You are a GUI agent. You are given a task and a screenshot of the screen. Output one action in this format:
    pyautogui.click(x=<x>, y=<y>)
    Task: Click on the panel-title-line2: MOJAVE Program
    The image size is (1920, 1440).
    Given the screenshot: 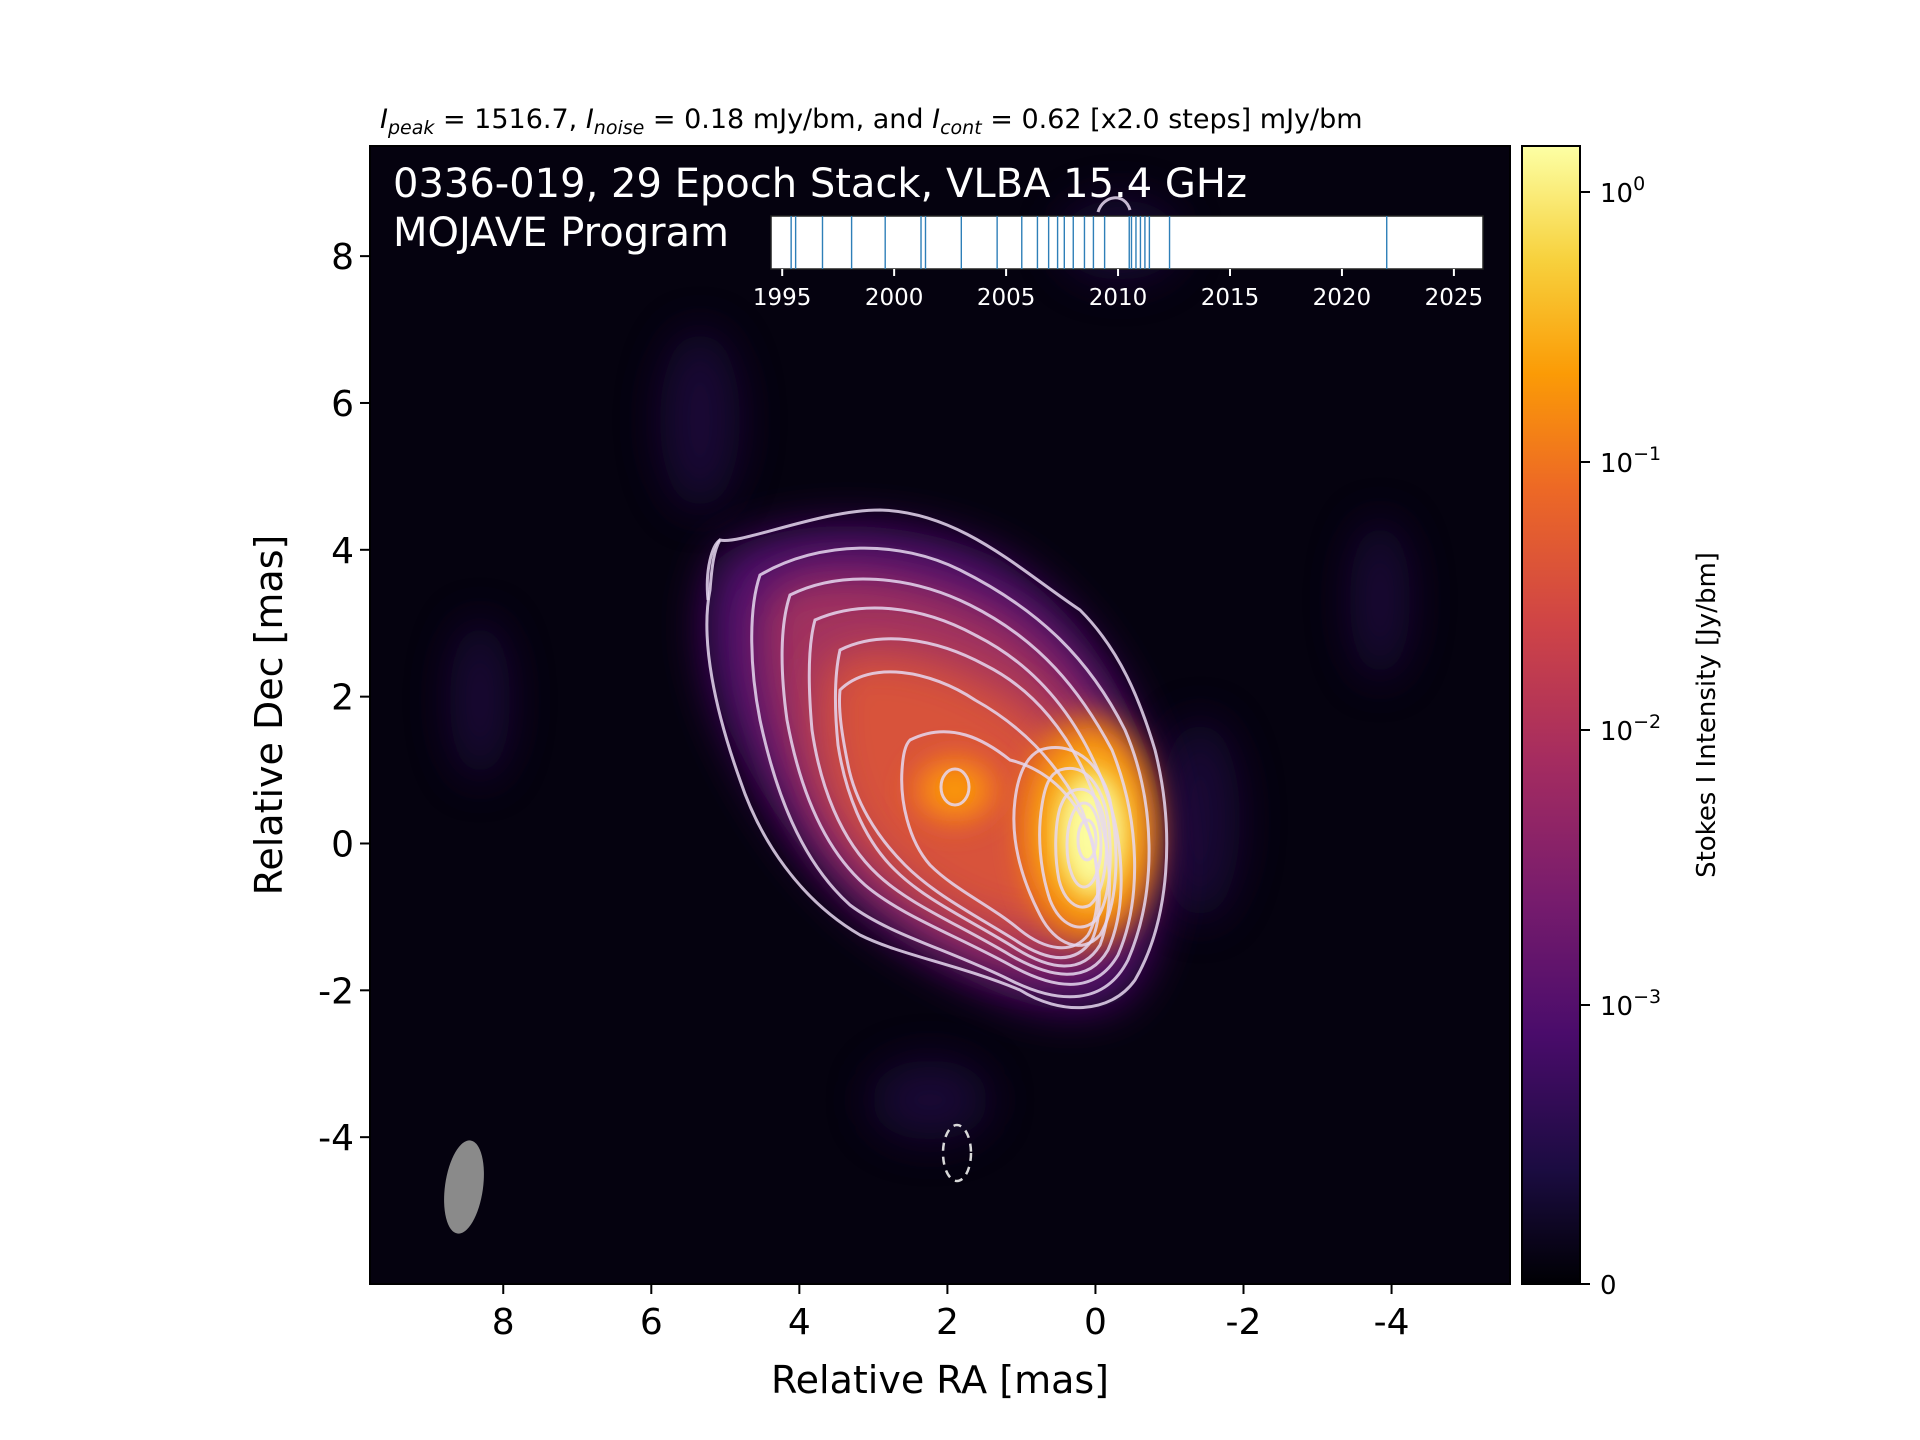 What is the action you would take?
    pyautogui.click(x=561, y=233)
    